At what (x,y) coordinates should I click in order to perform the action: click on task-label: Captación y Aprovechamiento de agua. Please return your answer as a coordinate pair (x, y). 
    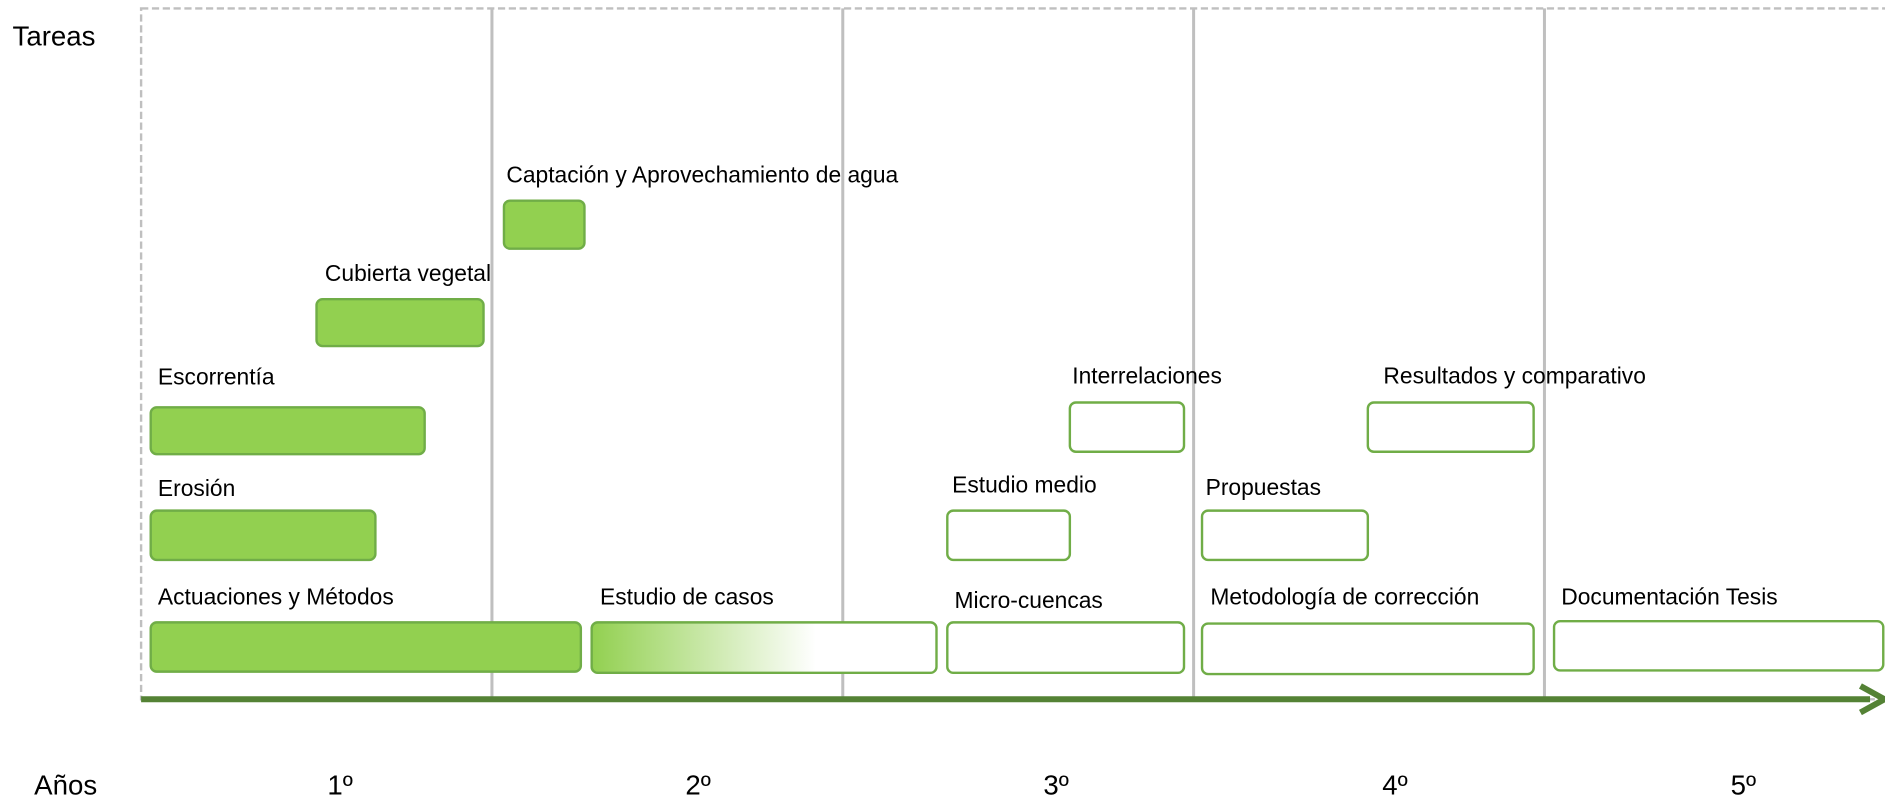
    Looking at the image, I should click on (702, 175).